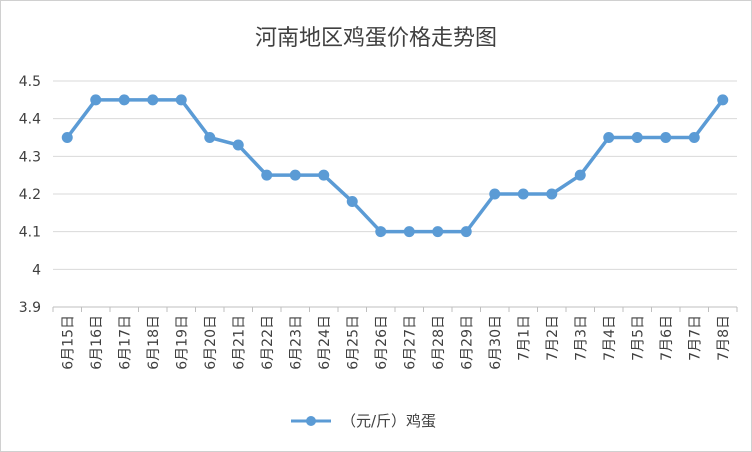 The height and width of the screenshot is (452, 752). Describe the element at coordinates (376, 38) in the screenshot. I see `chart-title: 河南地区鸡蛋价格走势图` at that location.